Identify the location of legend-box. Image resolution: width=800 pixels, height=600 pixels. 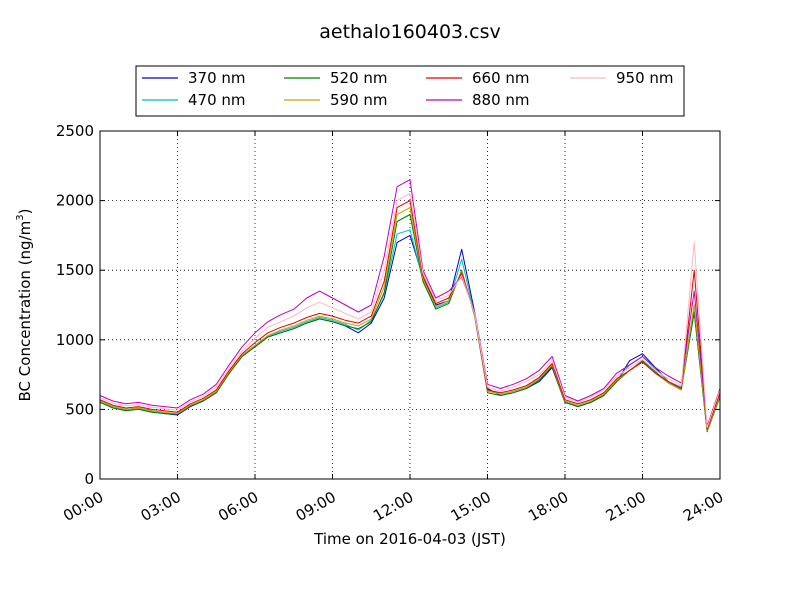
(410, 91).